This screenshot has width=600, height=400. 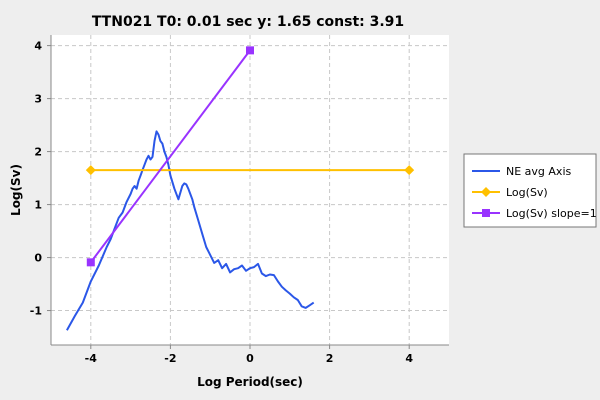 I want to click on y-tick-labels: -1 0 1 2 3 4, so click(x=40, y=179).